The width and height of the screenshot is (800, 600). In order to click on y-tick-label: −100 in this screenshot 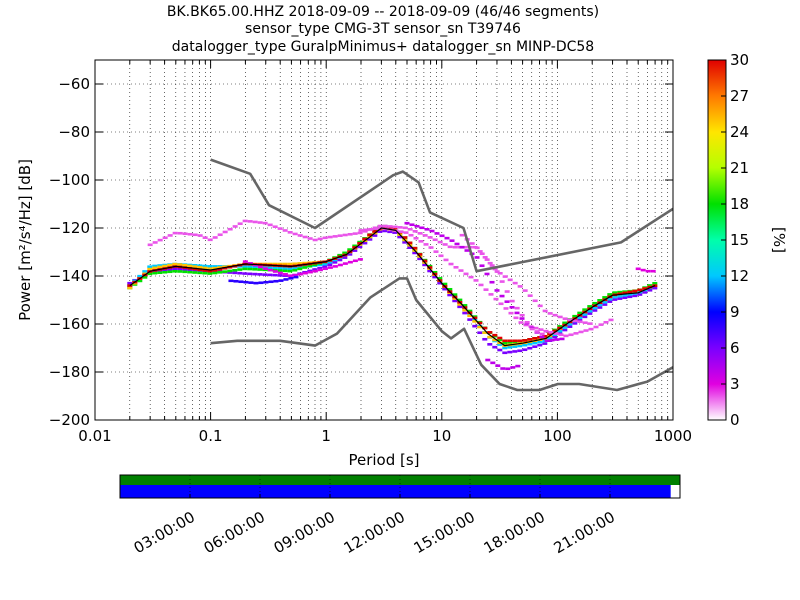, I will do `click(69, 180)`.